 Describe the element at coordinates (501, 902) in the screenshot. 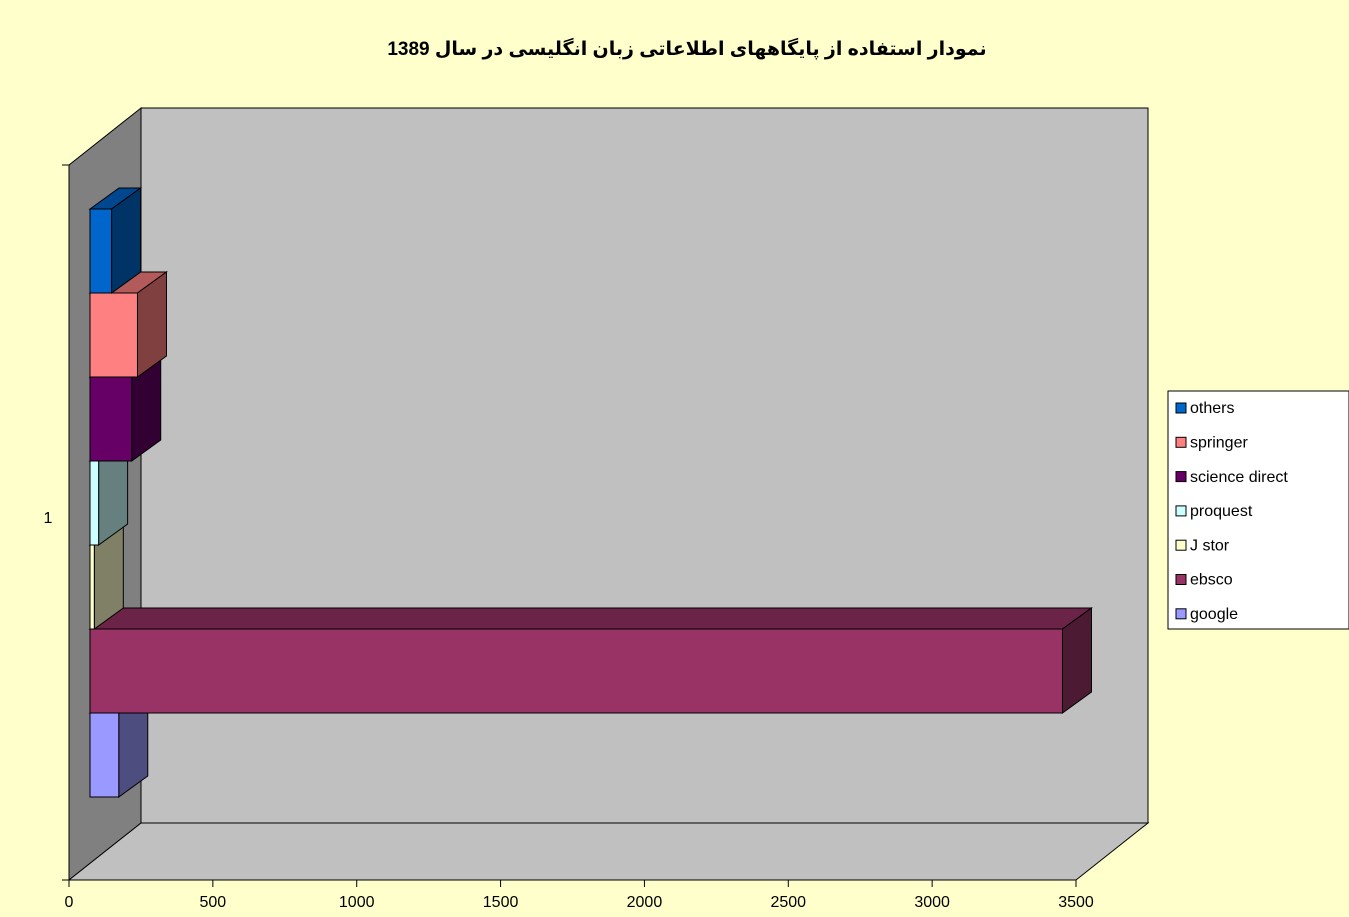

I see `x-tick-label: 1500` at that location.